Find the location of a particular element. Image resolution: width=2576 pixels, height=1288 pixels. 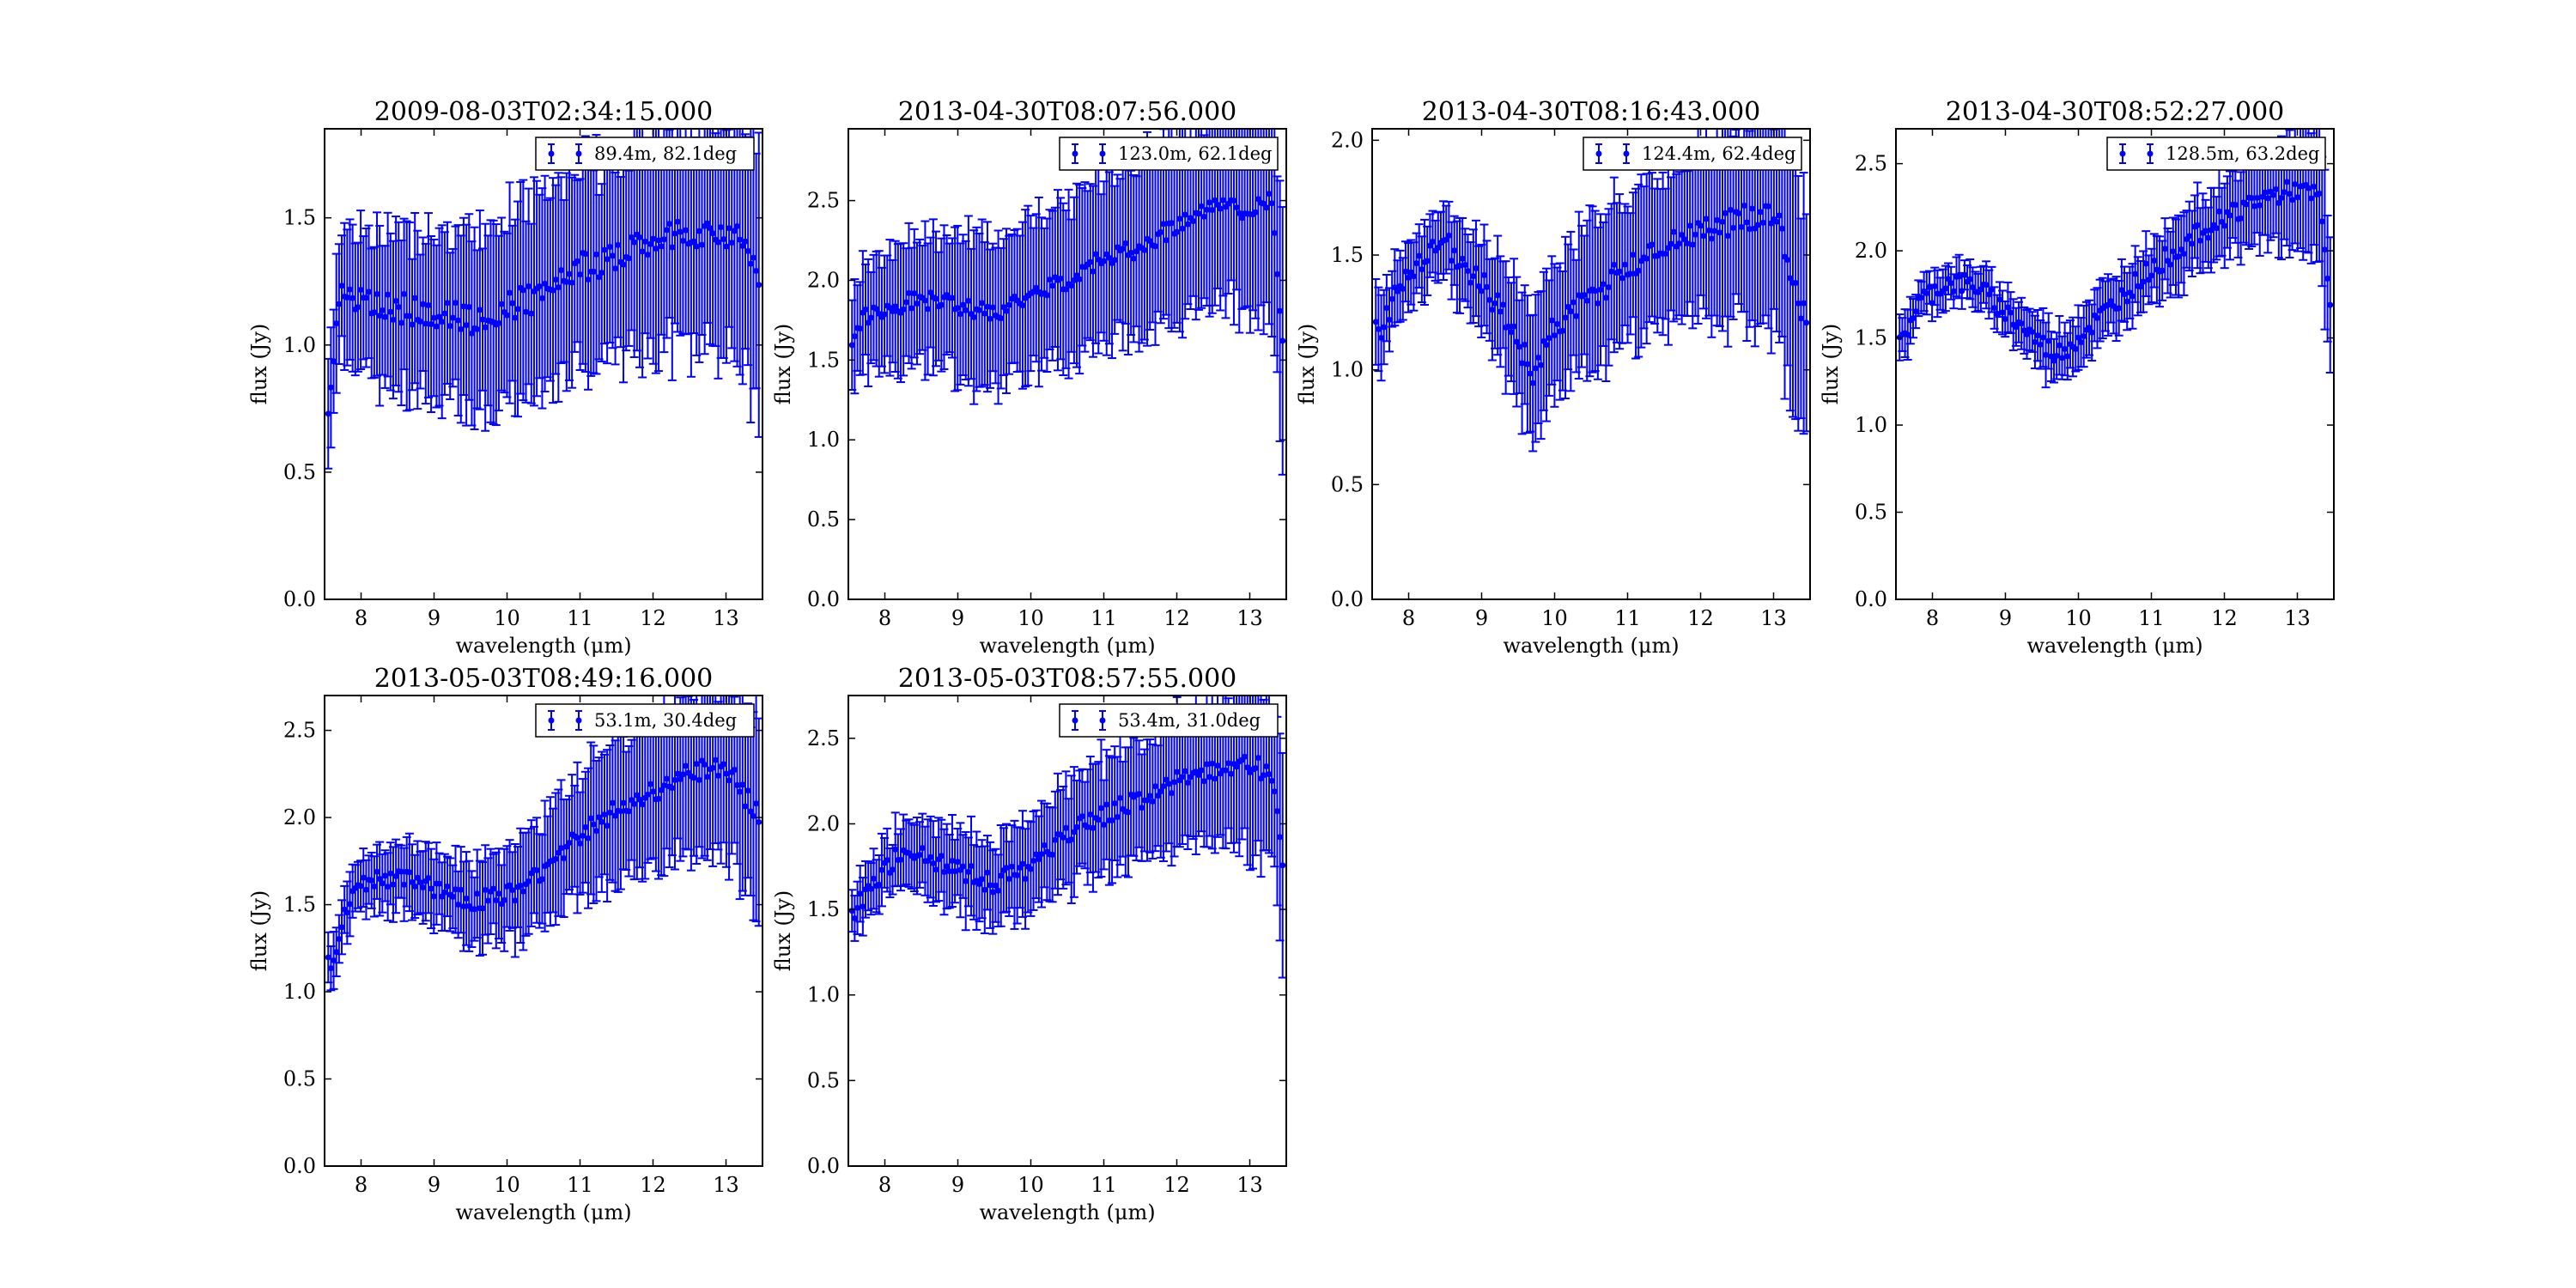

legend-box is located at coordinates (645, 154).